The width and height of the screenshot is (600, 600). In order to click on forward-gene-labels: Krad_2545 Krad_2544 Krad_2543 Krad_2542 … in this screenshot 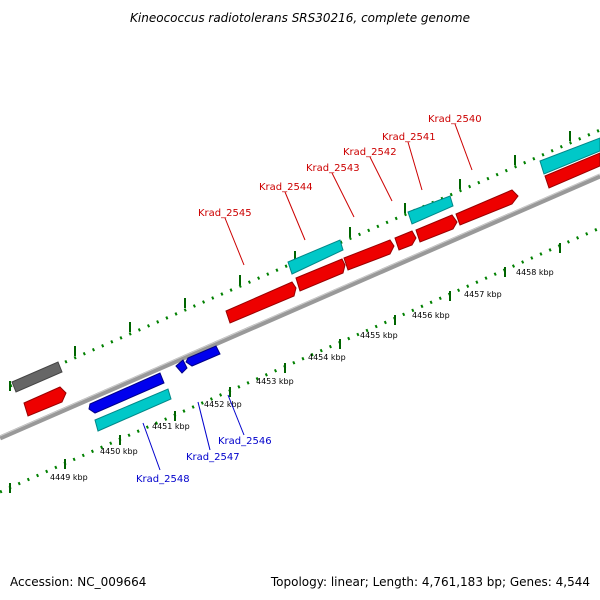, I will do `click(340, 166)`.